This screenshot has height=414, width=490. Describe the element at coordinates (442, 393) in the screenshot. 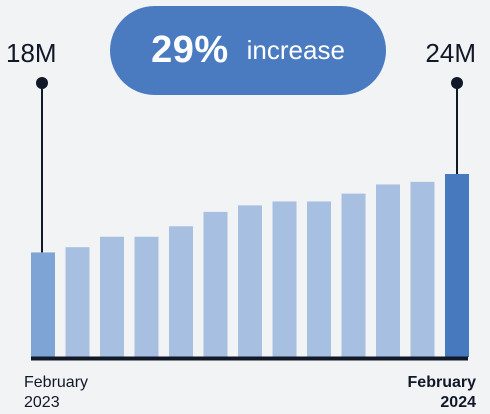

I see `x-axis-end-label: February 2024` at that location.